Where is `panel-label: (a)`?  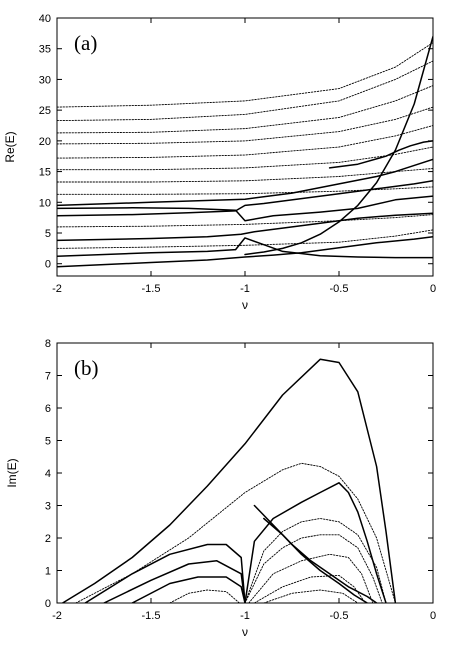
panel-label: (a) is located at coordinates (85, 43).